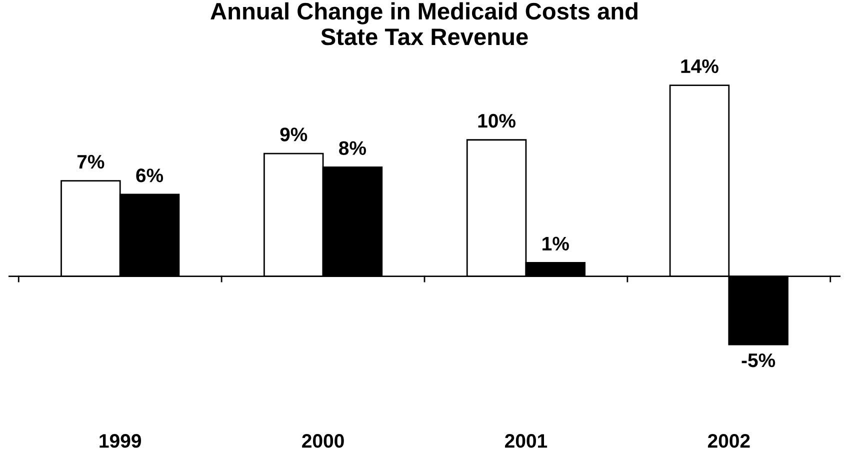  Describe the element at coordinates (90, 161) in the screenshot. I see `data-label: 7%` at that location.